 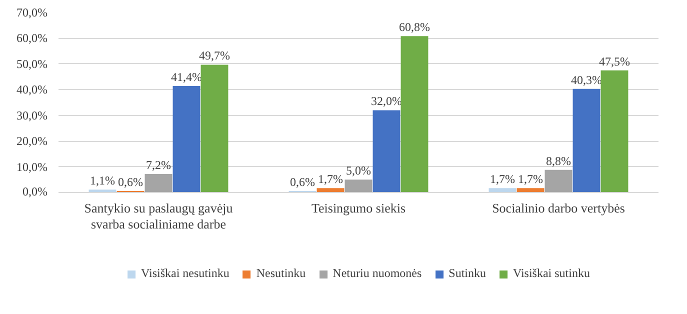 I want to click on data-label: 7,2%, so click(x=158, y=165).